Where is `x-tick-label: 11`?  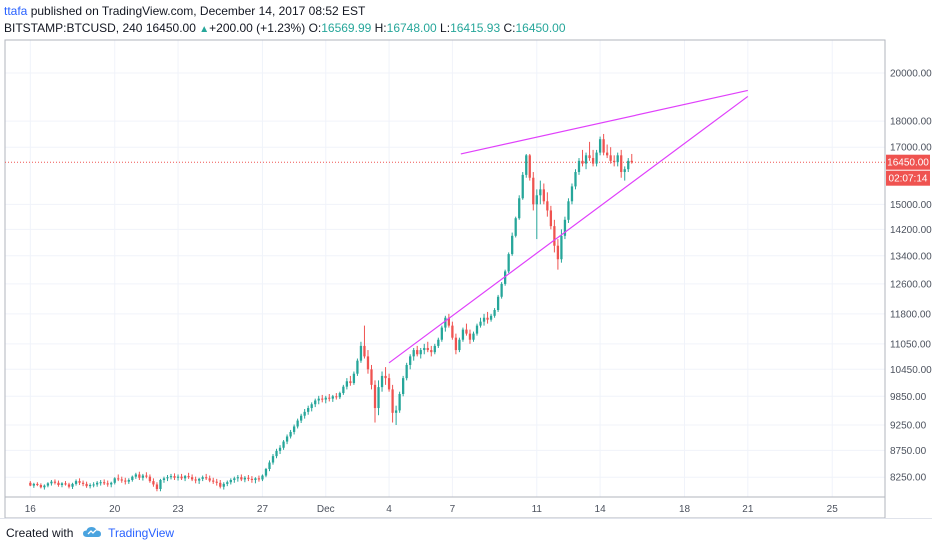
x-tick-label: 11 is located at coordinates (537, 509).